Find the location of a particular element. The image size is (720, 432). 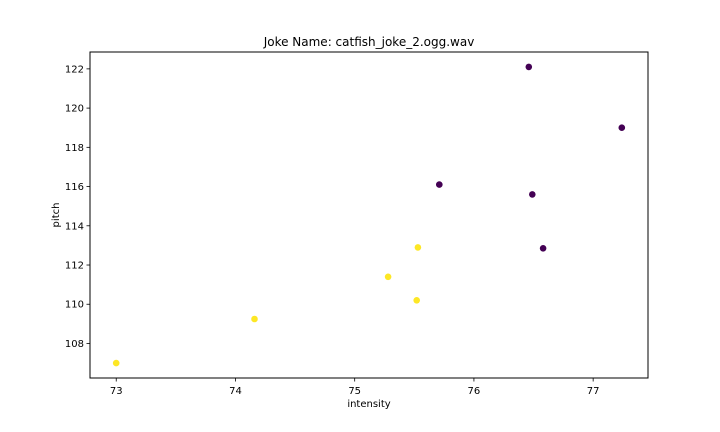

y-tick-label: 116 is located at coordinates (74, 187).